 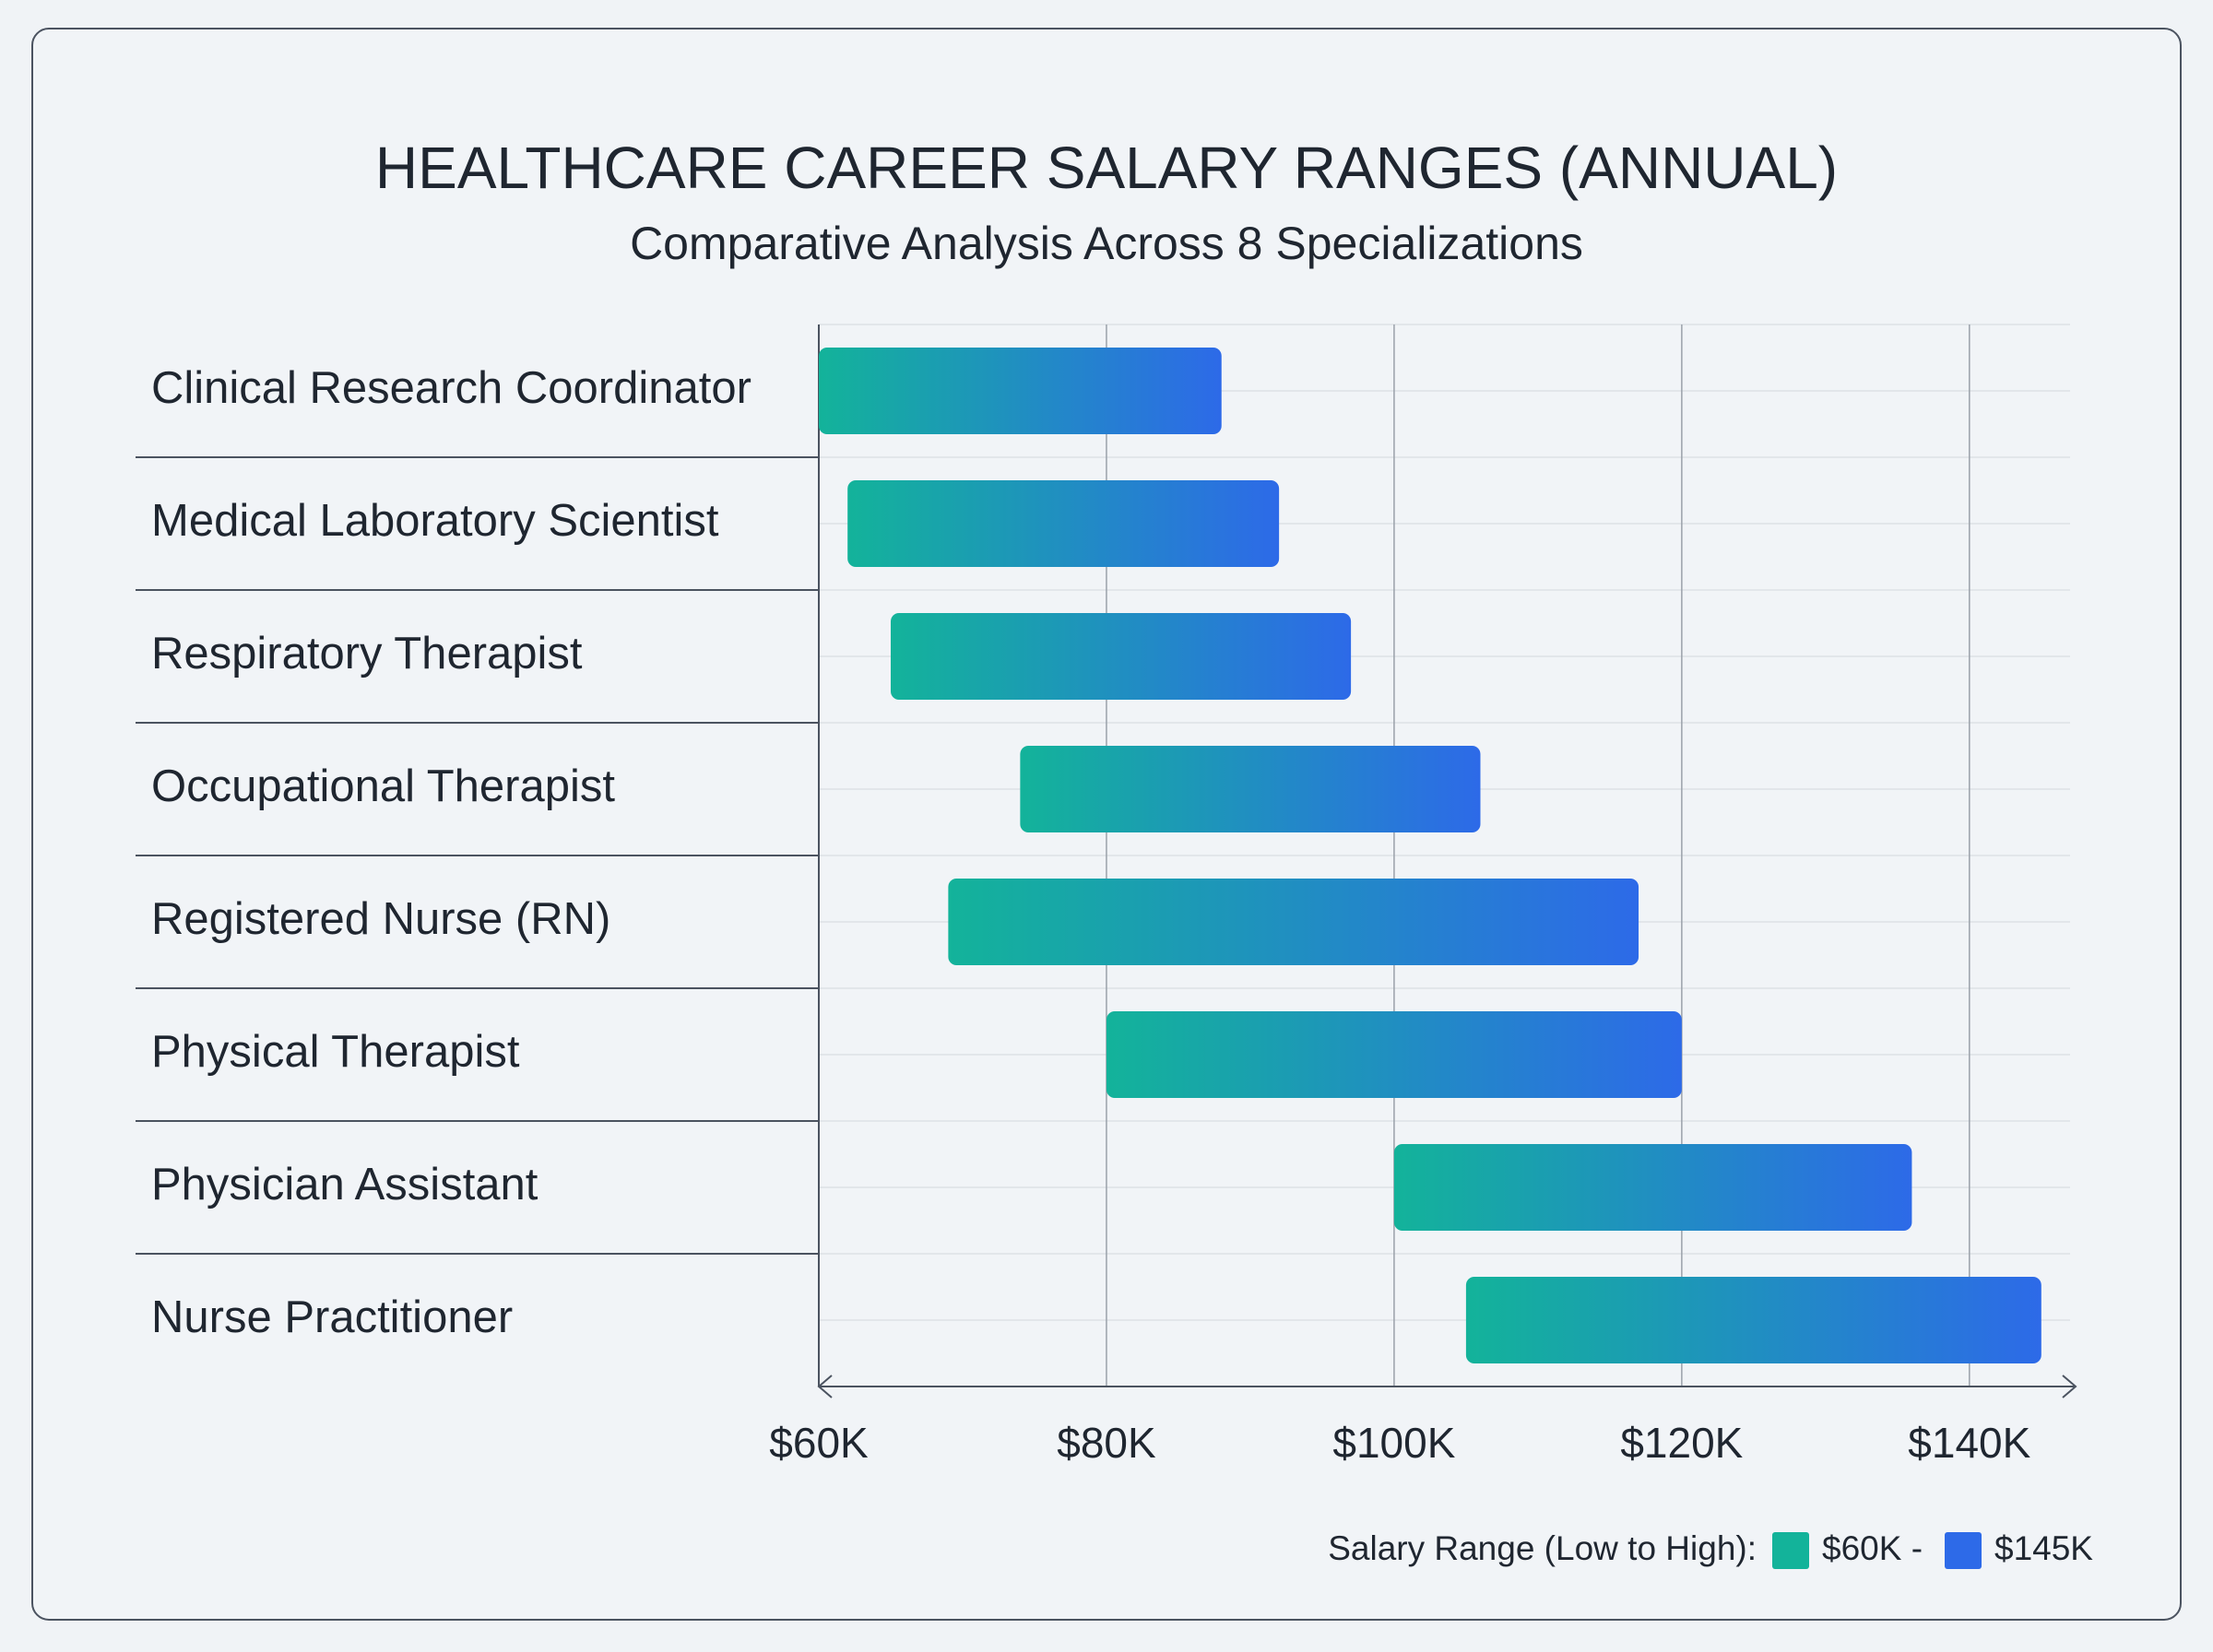 What do you see at coordinates (435, 521) in the screenshot?
I see `y-tick-label: Medical Laboratory Scientist` at bounding box center [435, 521].